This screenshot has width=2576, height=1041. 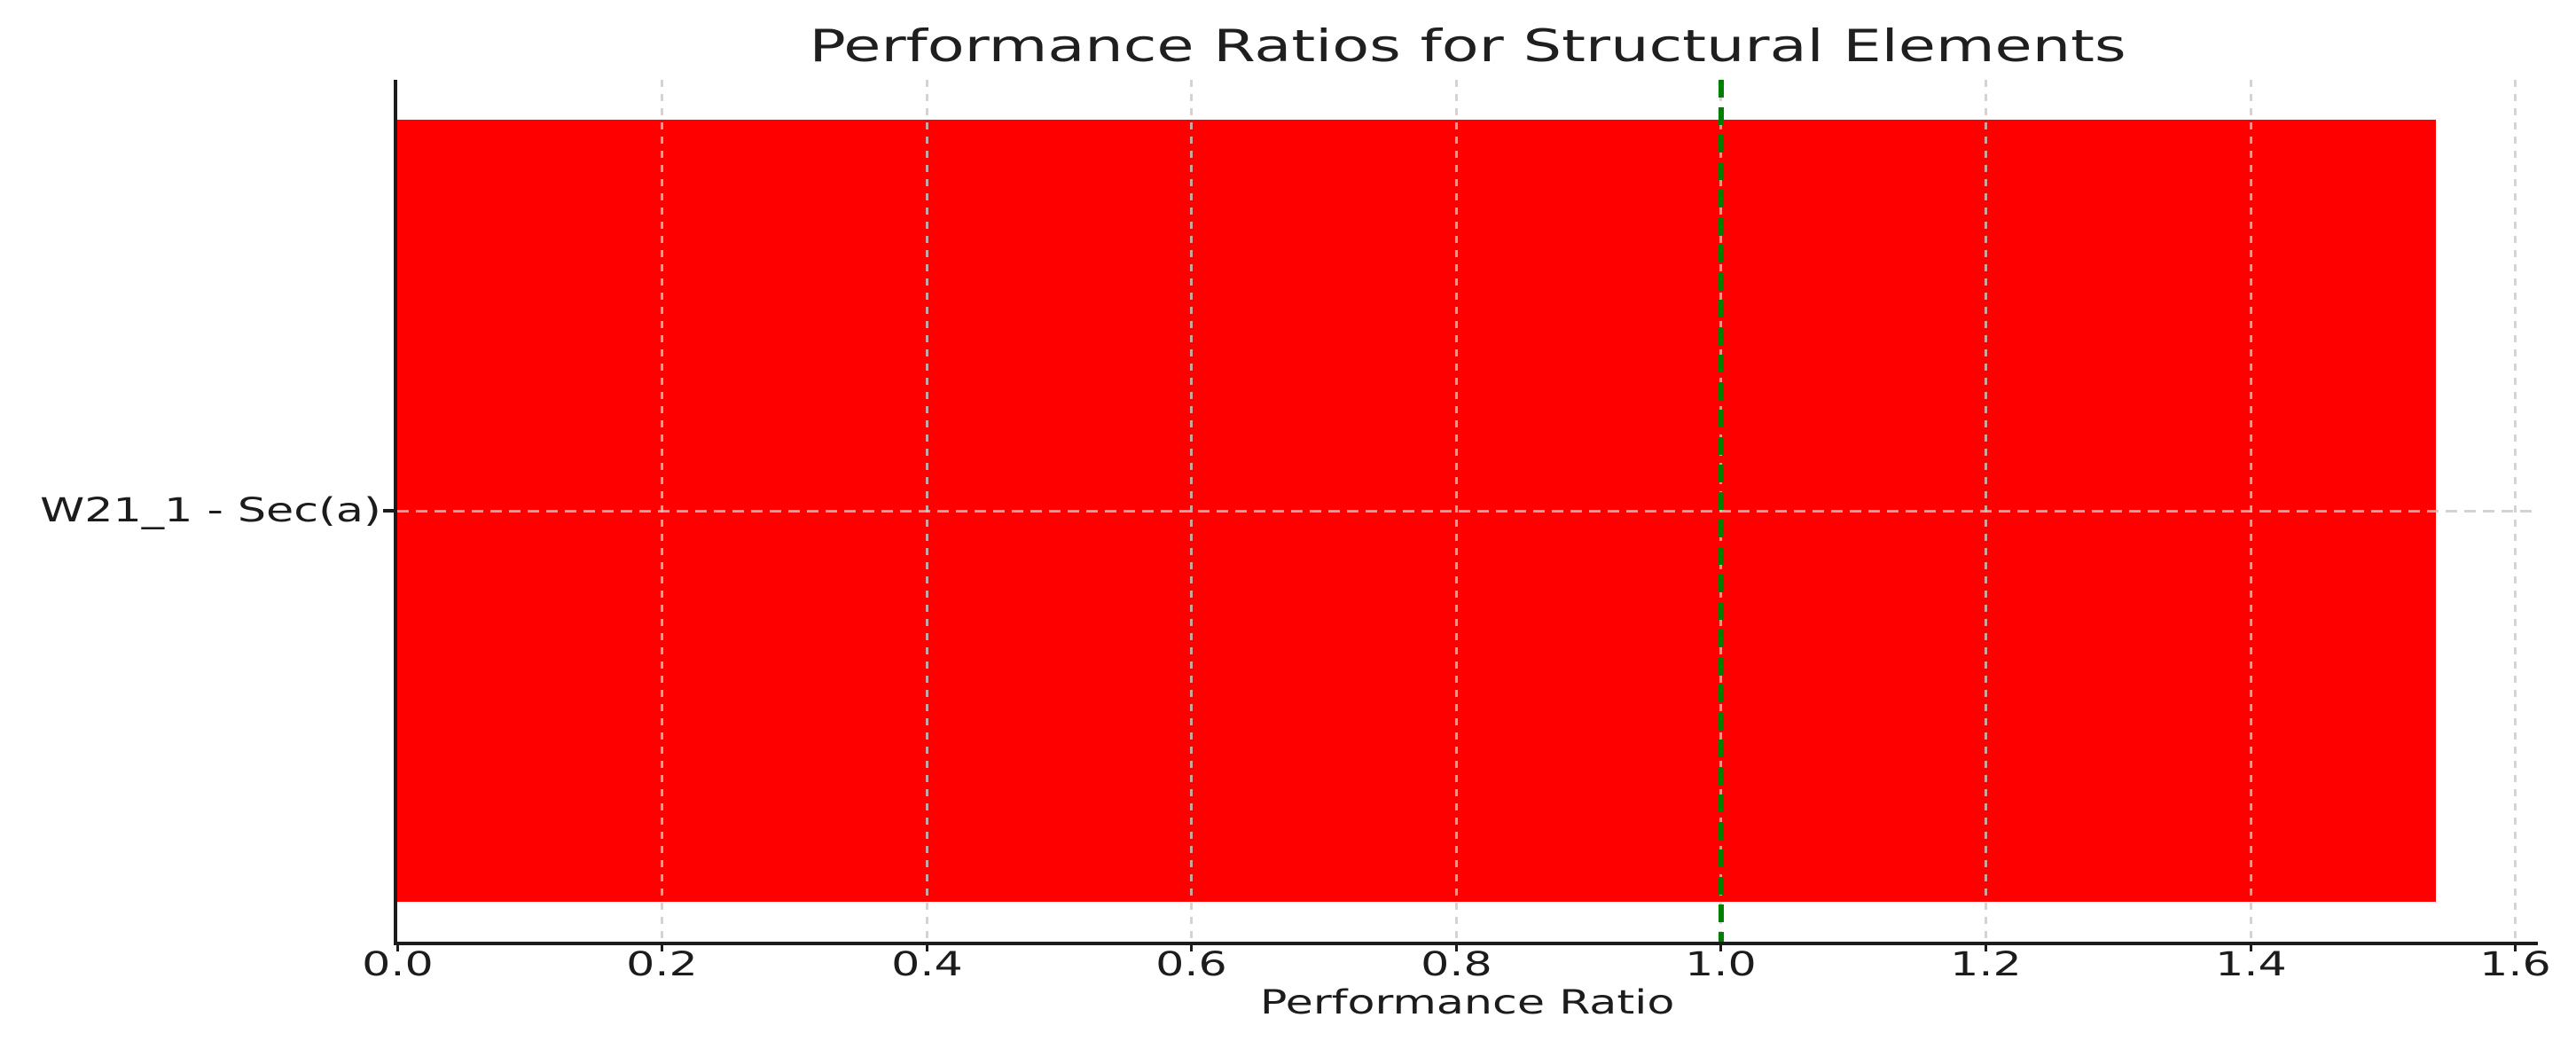 I want to click on y-category-text: W21_1 - Sec(a), so click(x=210, y=510).